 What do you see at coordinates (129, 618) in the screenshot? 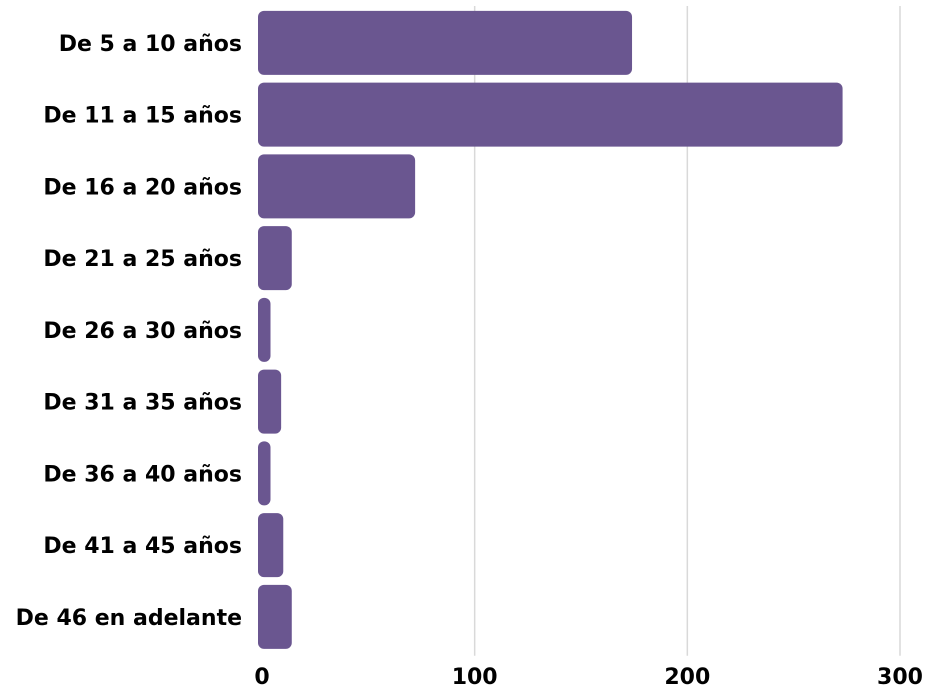
I see `category-label: De 46 en adelante` at bounding box center [129, 618].